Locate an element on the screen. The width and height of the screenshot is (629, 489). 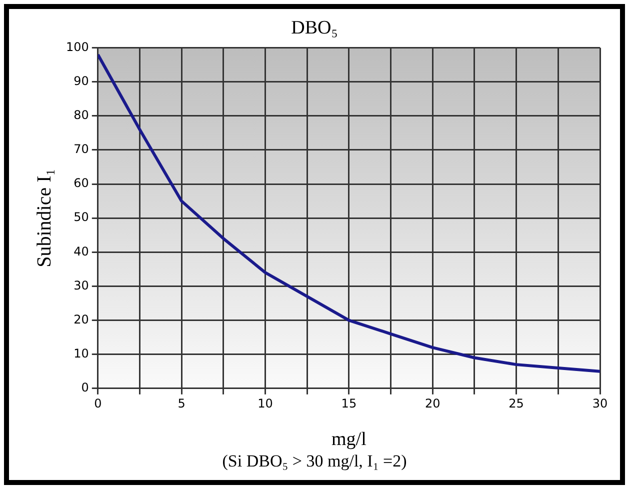
y-tick-label: 20 is located at coordinates (81, 319).